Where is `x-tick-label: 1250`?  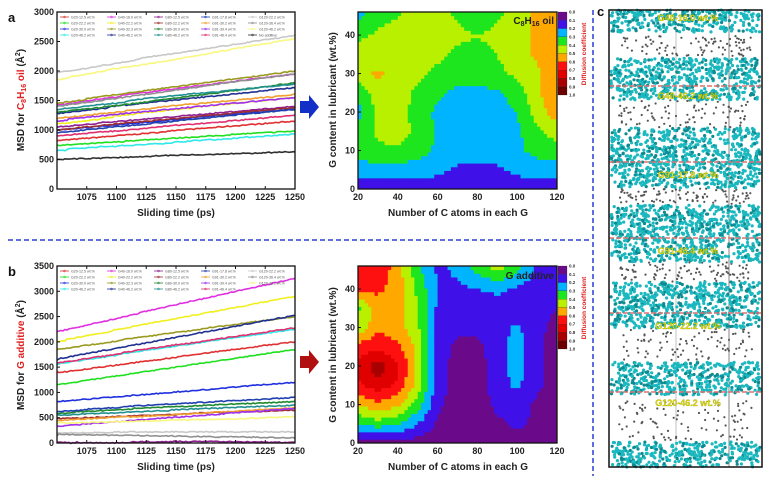 x-tick-label: 1250 is located at coordinates (295, 197).